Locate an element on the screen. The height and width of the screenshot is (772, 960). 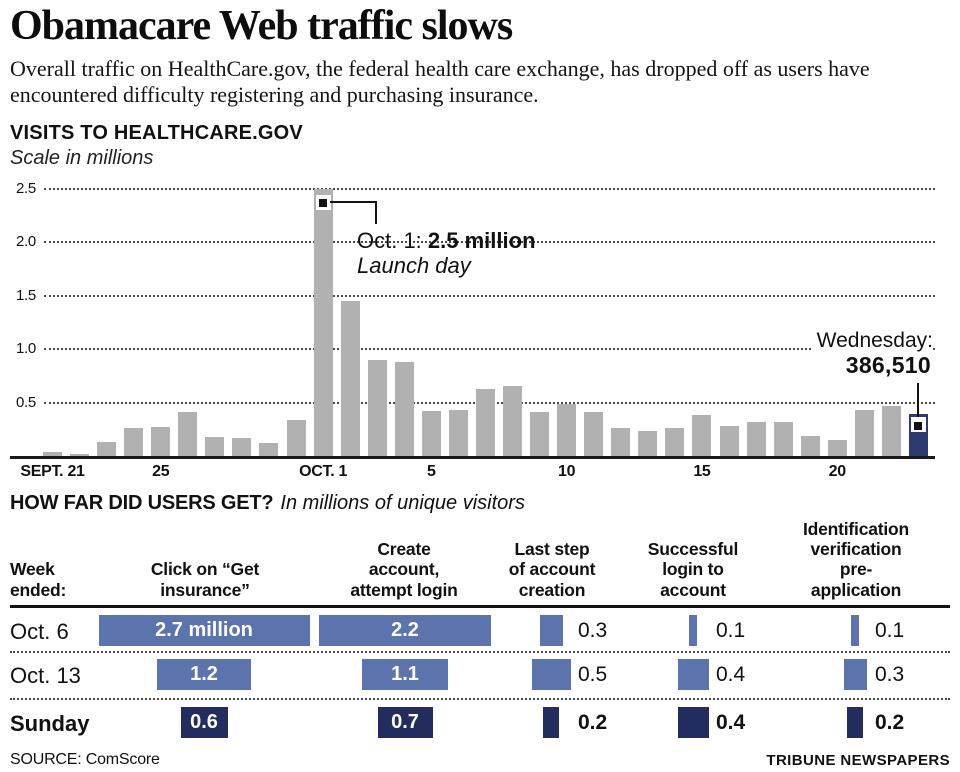
launch-annotation: Oct. 1: 2.5 million is located at coordinates (446, 241).